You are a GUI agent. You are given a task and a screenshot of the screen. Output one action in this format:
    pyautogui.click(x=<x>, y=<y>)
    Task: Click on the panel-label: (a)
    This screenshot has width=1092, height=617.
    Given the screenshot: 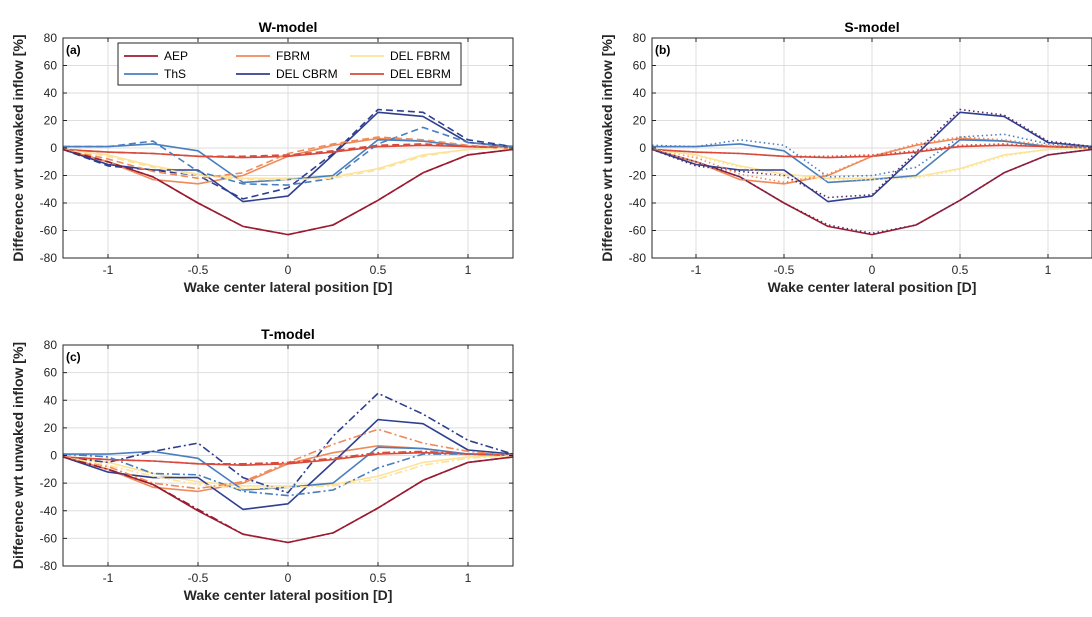 What is the action you would take?
    pyautogui.click(x=73, y=50)
    